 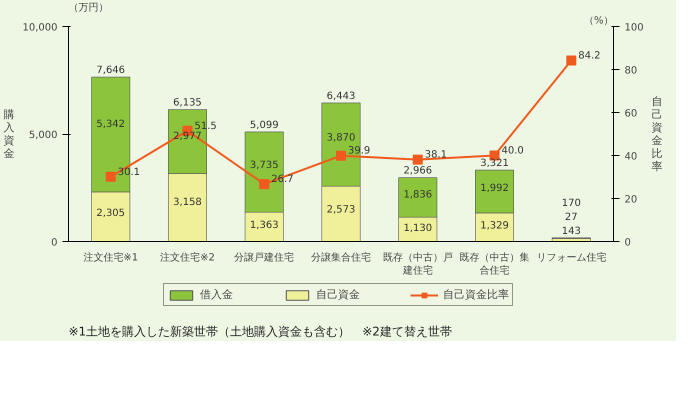 I want to click on x-tick-label: 既存（中古）戸建住宅, so click(x=417, y=264).